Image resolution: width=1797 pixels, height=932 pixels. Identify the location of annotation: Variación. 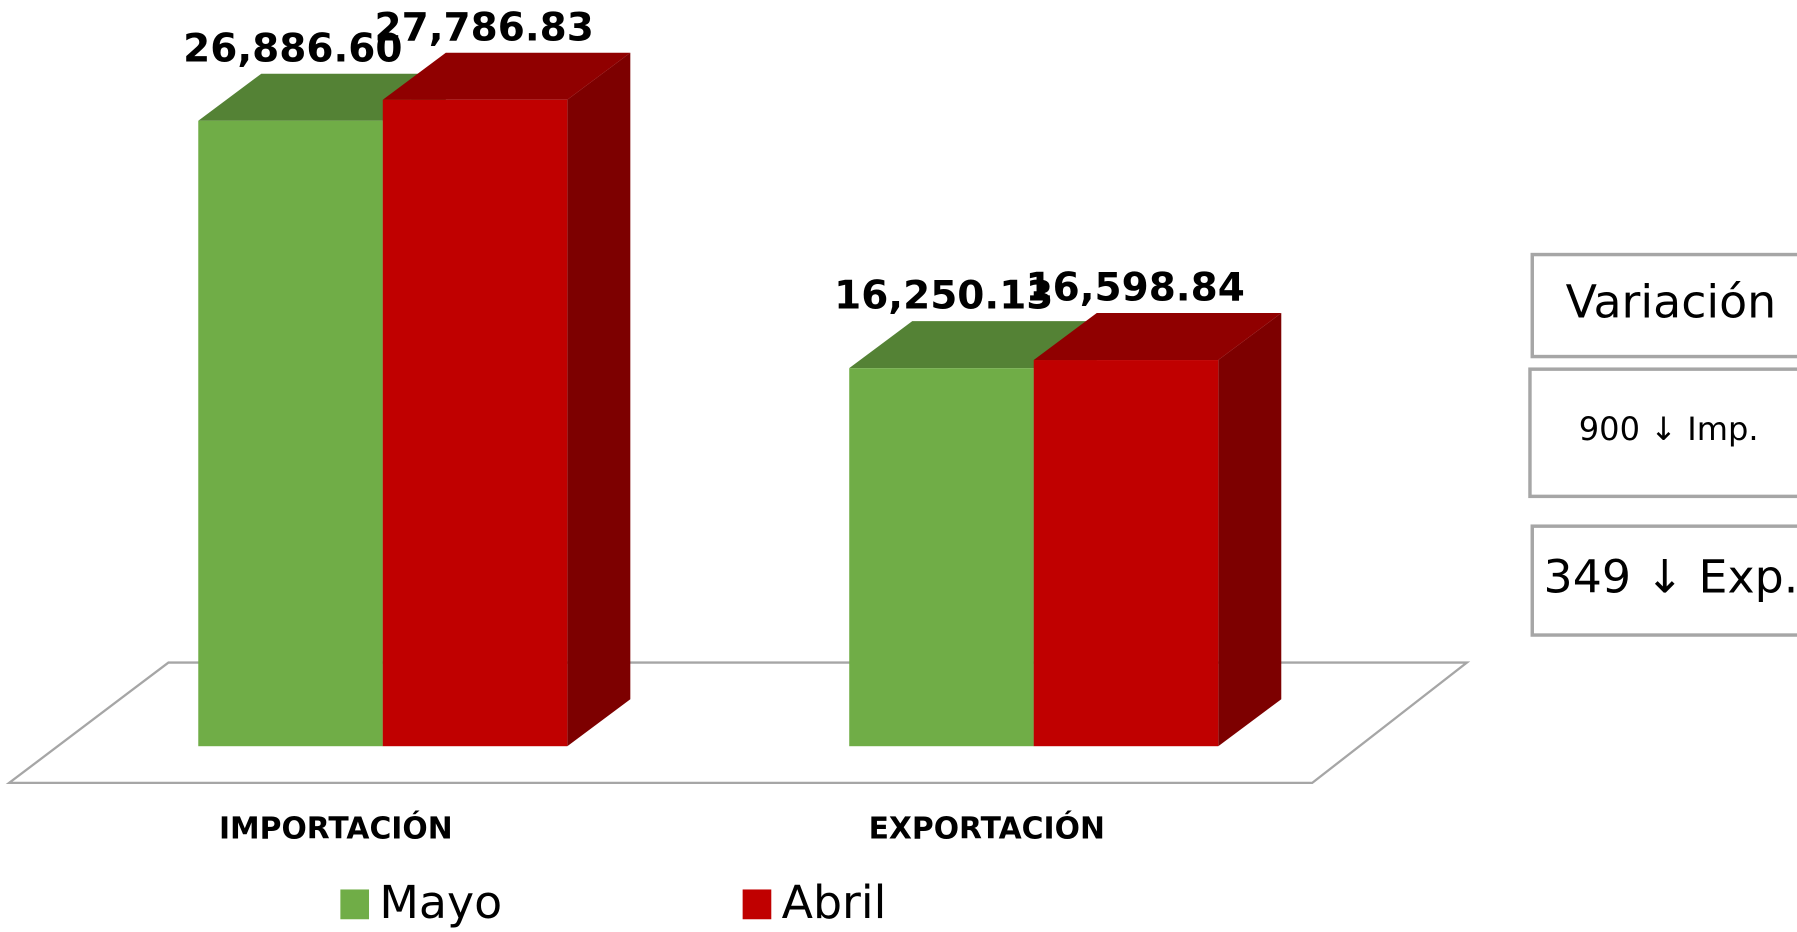
(1671, 301).